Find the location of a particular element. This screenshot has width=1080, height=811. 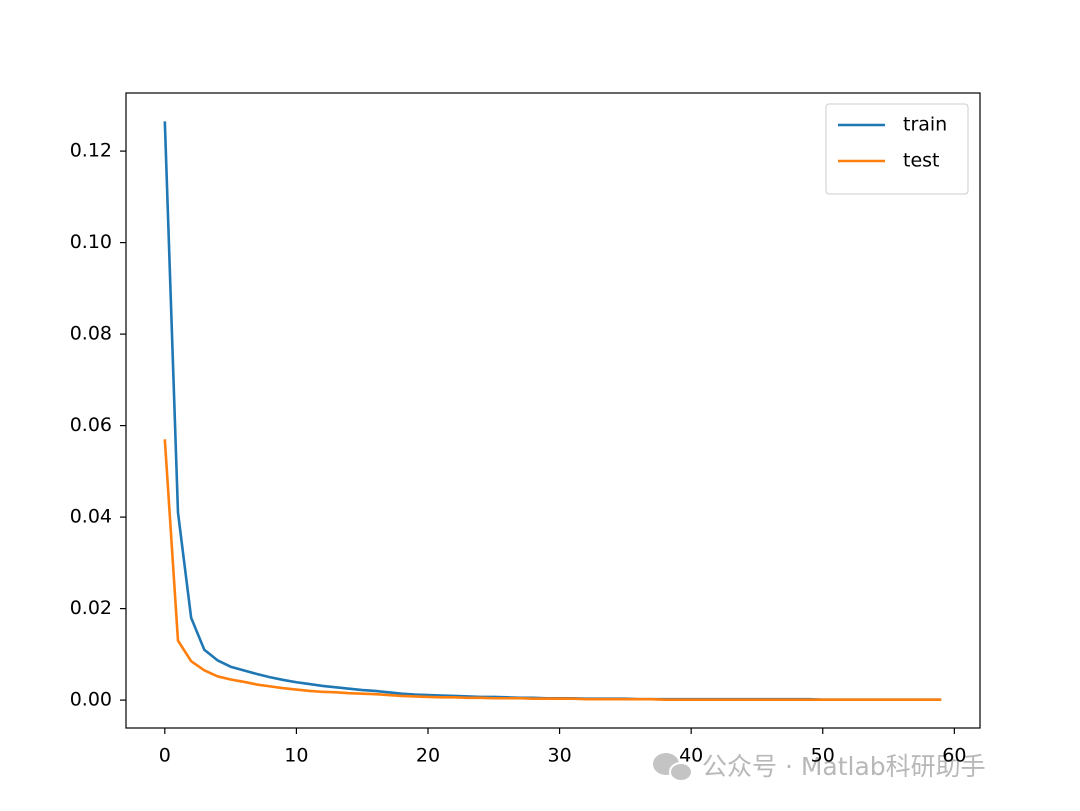

y-tick-label: 0.00 is located at coordinates (91, 700).